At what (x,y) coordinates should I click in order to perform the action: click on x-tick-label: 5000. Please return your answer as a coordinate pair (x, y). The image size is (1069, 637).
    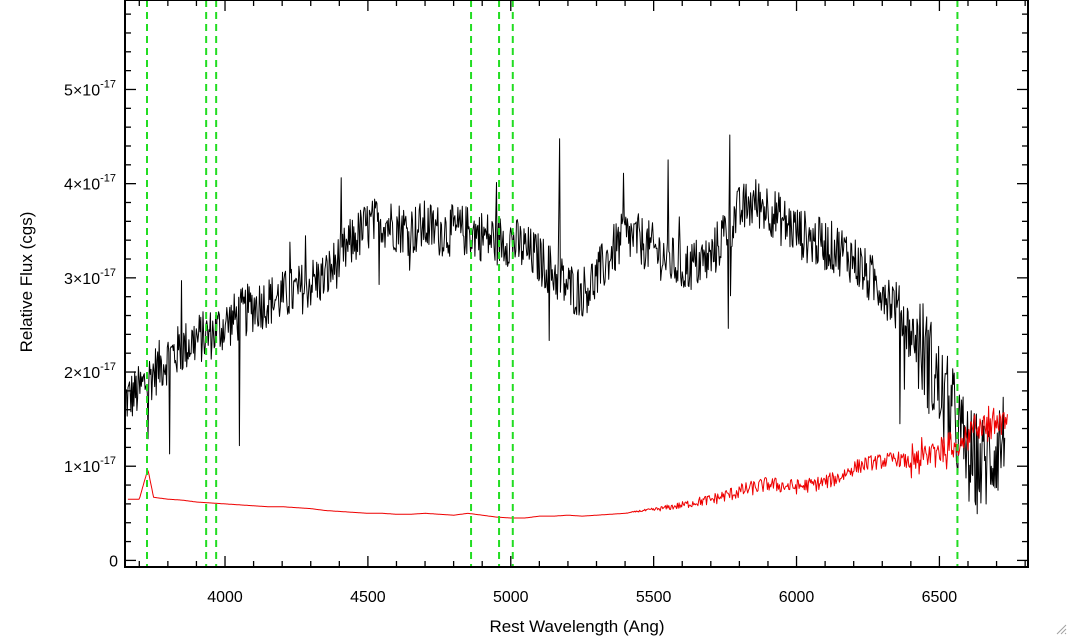
    Looking at the image, I should click on (511, 597).